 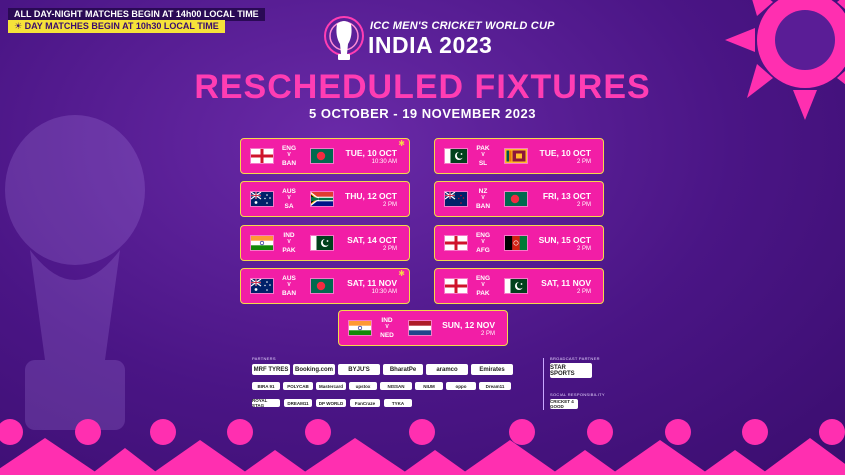 What do you see at coordinates (566, 282) in the screenshot?
I see `fixture-date: SAT, 11 NOV` at bounding box center [566, 282].